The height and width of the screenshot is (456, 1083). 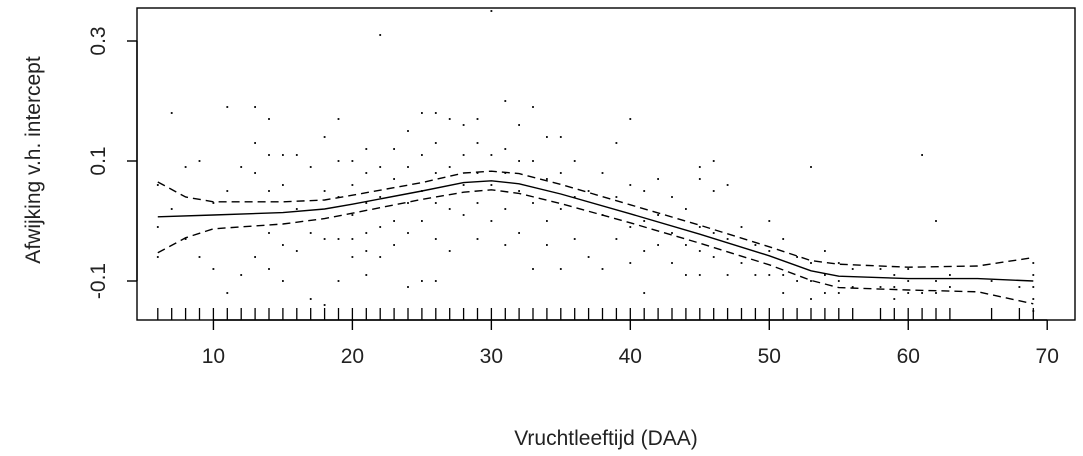 What do you see at coordinates (769, 356) in the screenshot?
I see `x-tick-label: 50` at bounding box center [769, 356].